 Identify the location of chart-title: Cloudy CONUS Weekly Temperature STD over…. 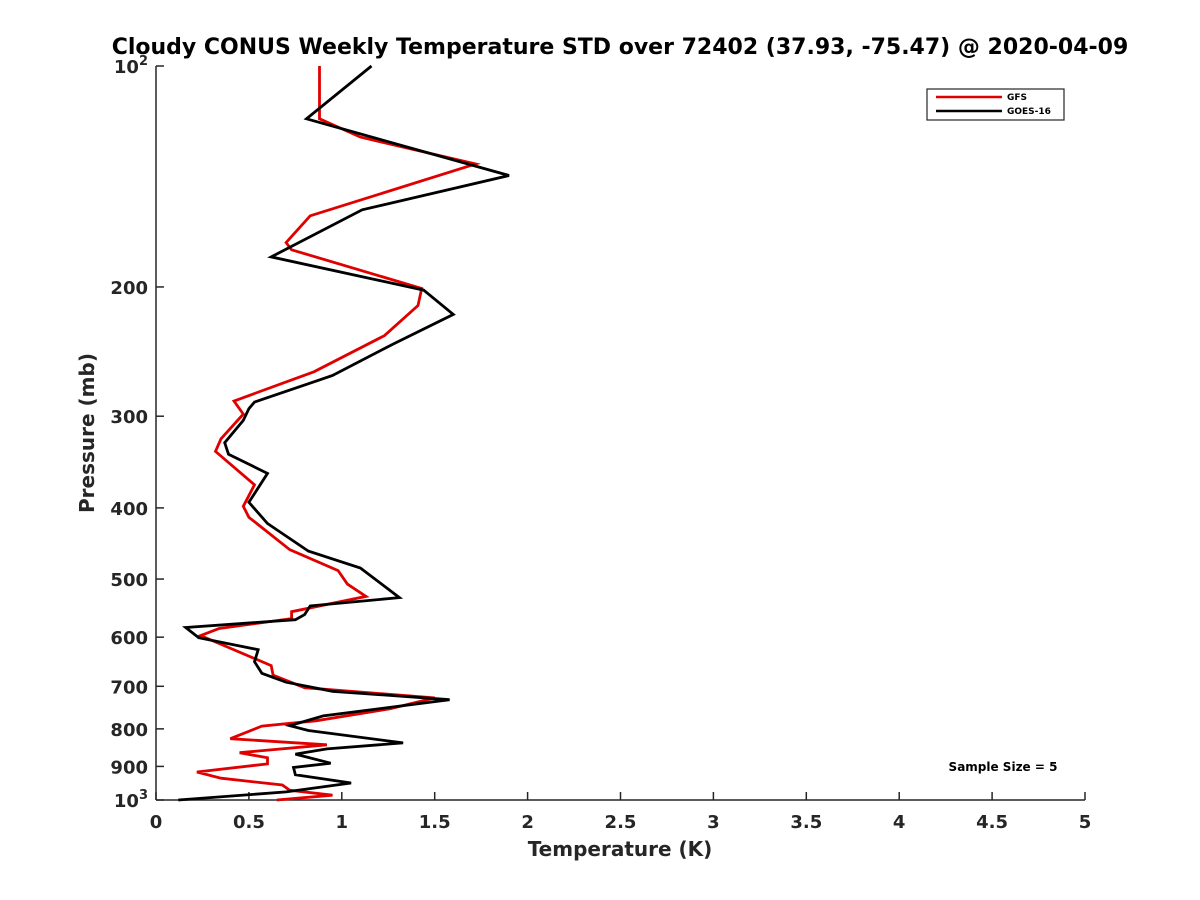
(620, 47).